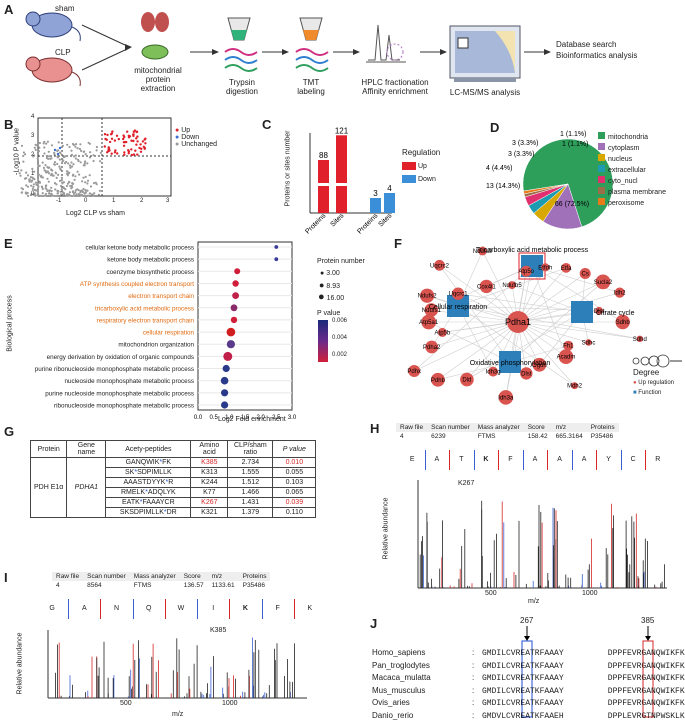  I want to click on dot-xtick: 0.0, so click(198, 418).